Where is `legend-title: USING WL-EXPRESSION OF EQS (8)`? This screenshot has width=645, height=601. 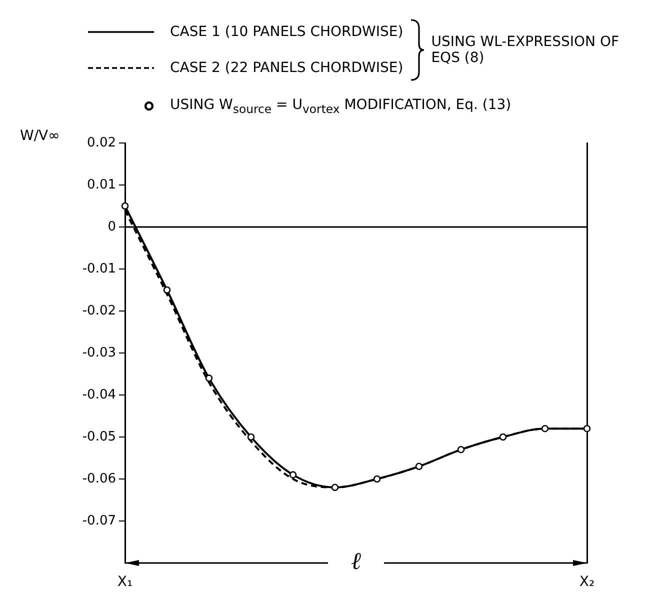 legend-title: USING WL-EXPRESSION OF EQS (8) is located at coordinates (525, 50).